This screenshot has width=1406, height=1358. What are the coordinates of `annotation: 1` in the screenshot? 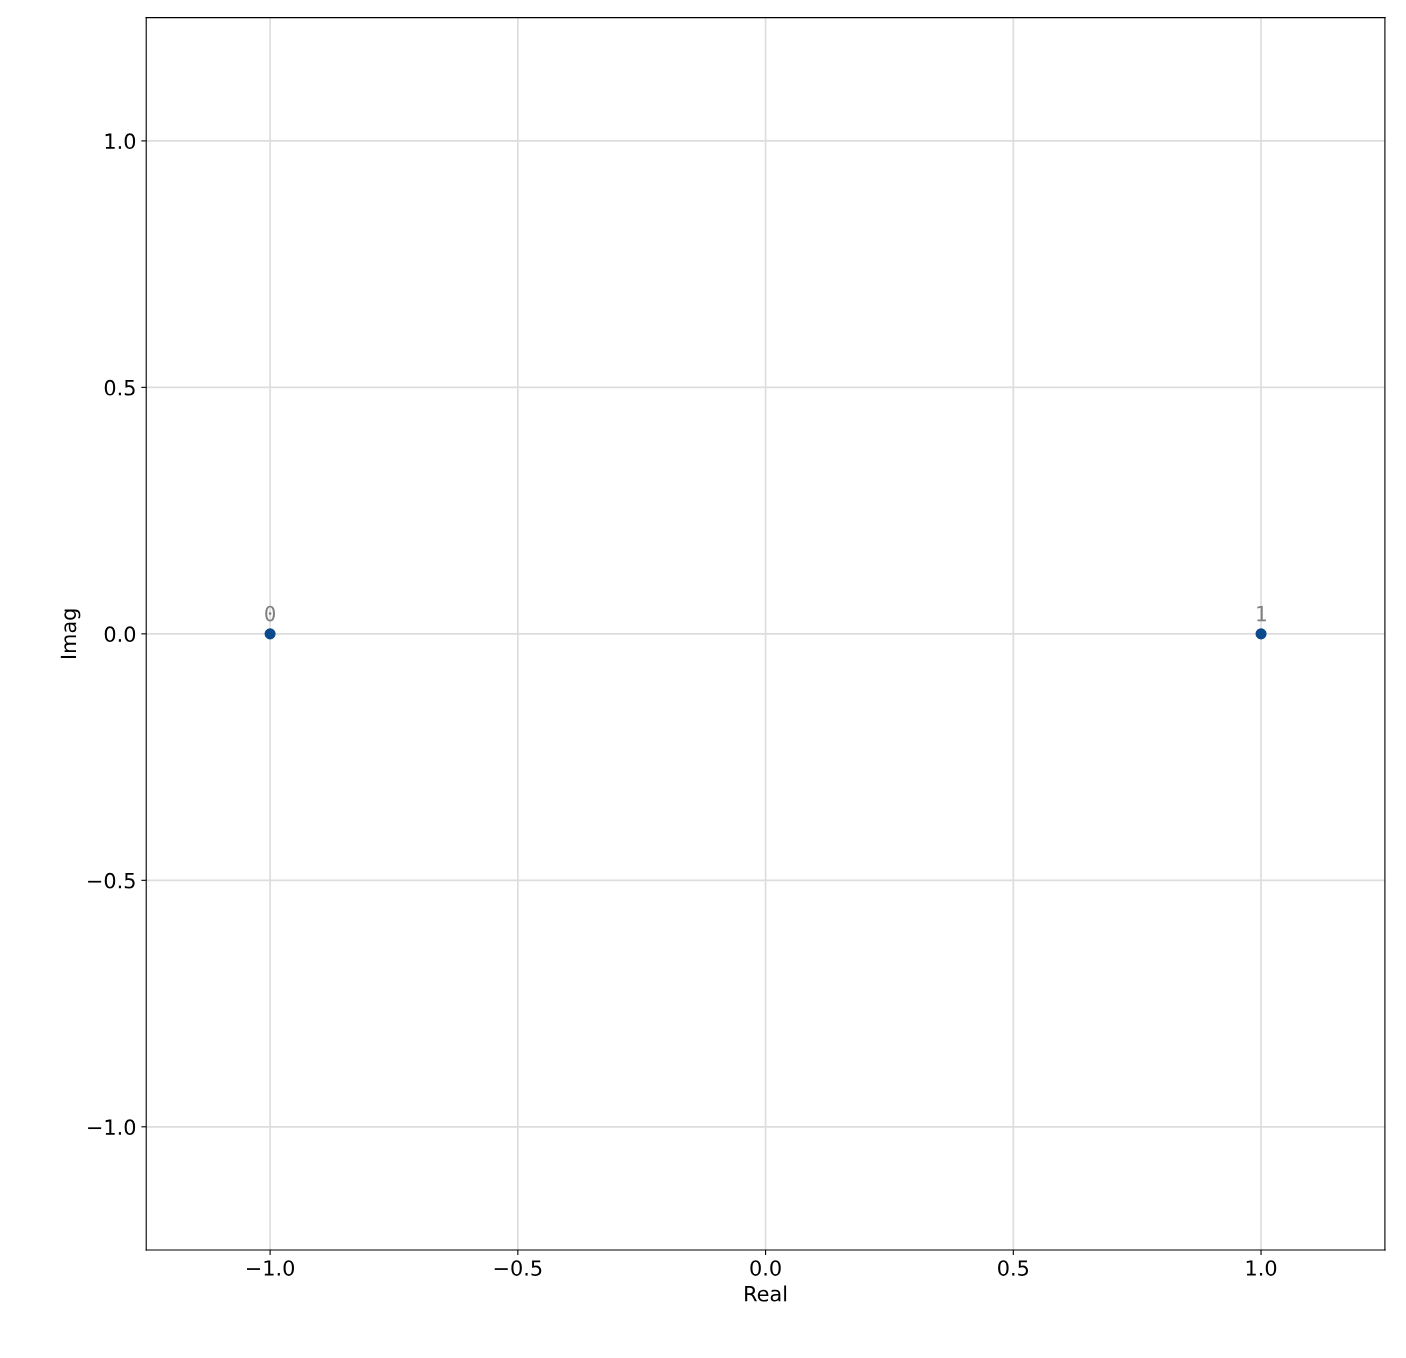 It's located at (1261, 613).